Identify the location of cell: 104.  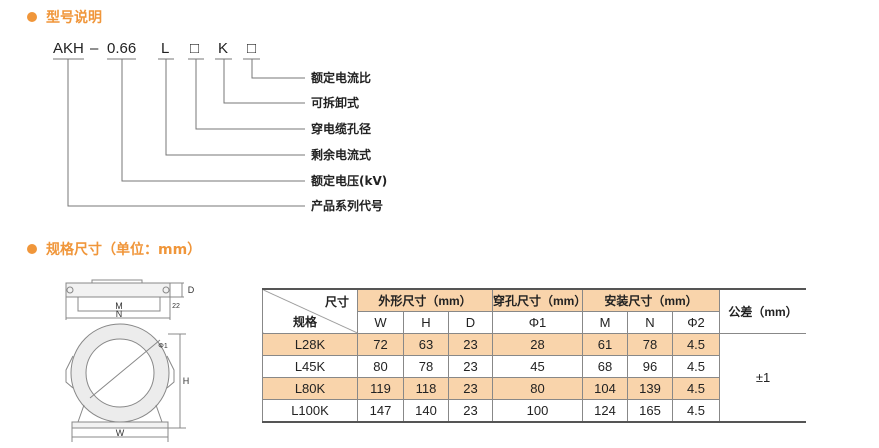
(605, 388).